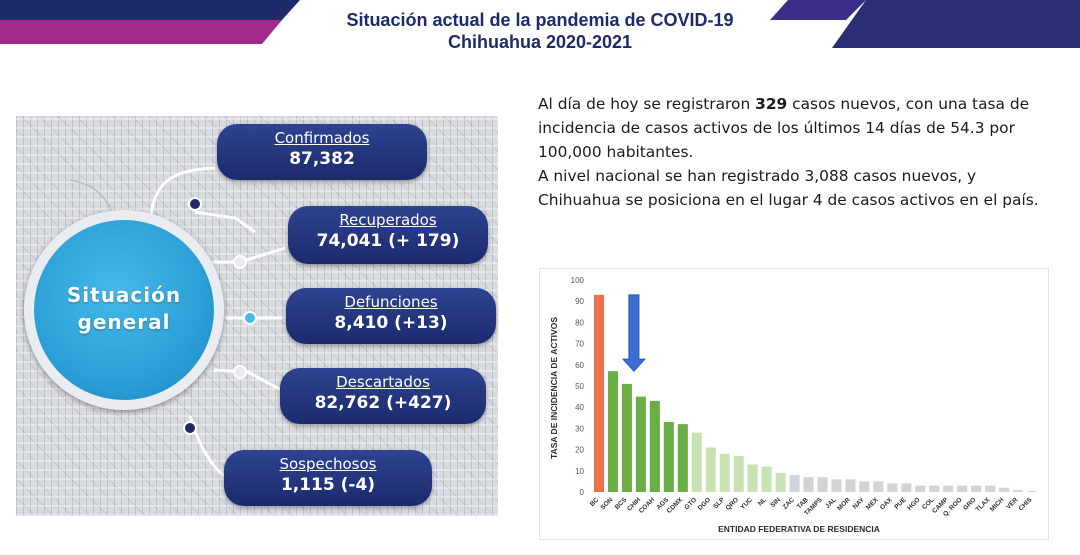  I want to click on bar-gro, so click(976, 488).